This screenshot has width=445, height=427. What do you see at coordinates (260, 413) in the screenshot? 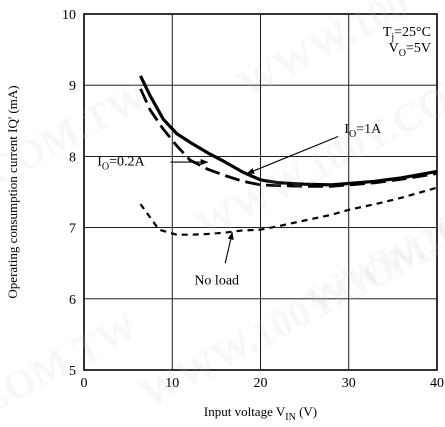
I see `x-axis-title: Input voltage VIN (V)` at bounding box center [260, 413].